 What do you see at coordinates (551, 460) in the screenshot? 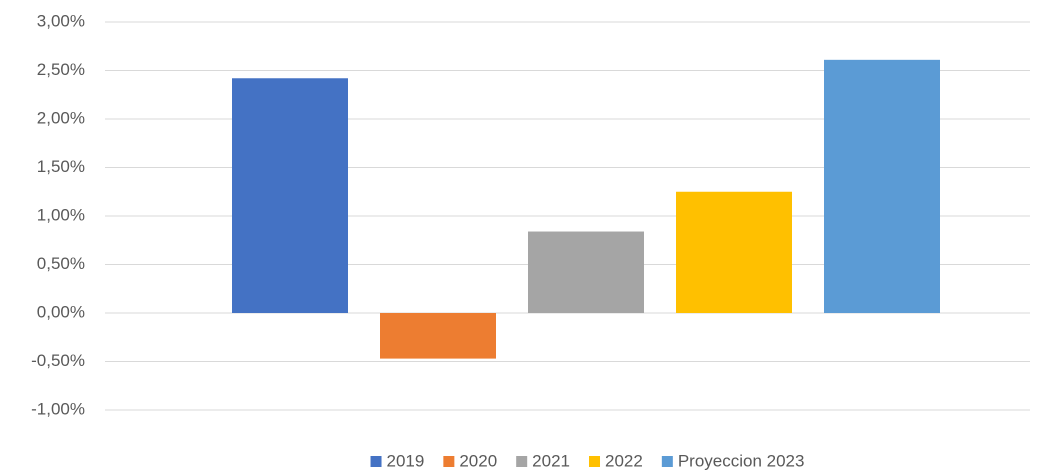
I see `legend-label: 2021` at bounding box center [551, 460].